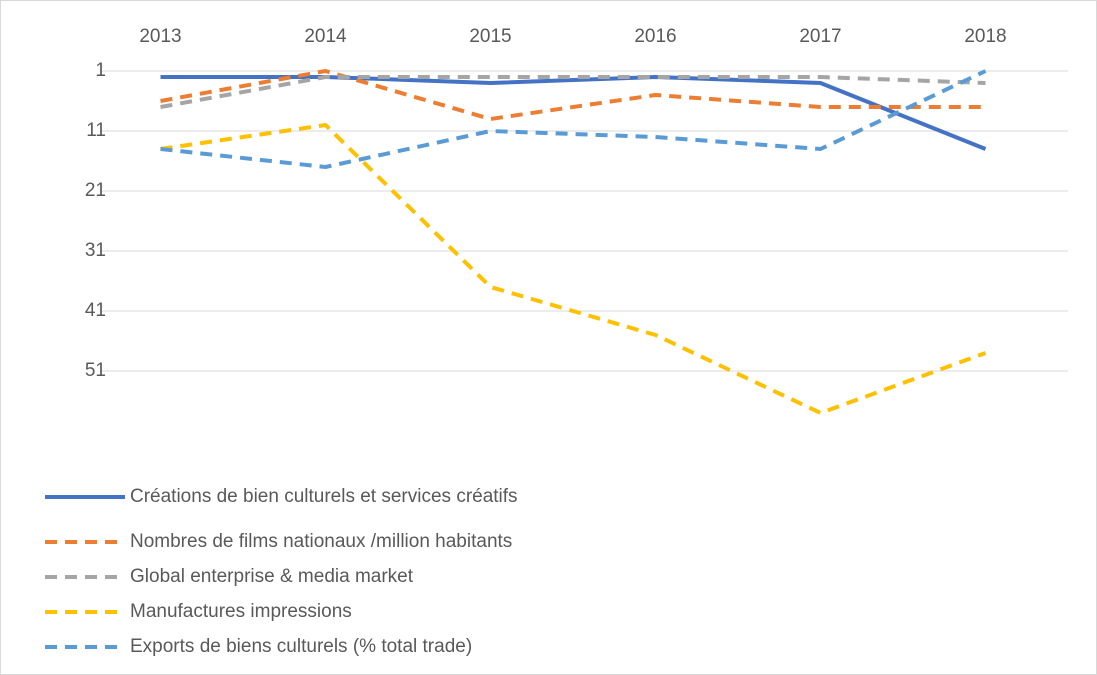  I want to click on y-tick-label: 51, so click(95, 370).